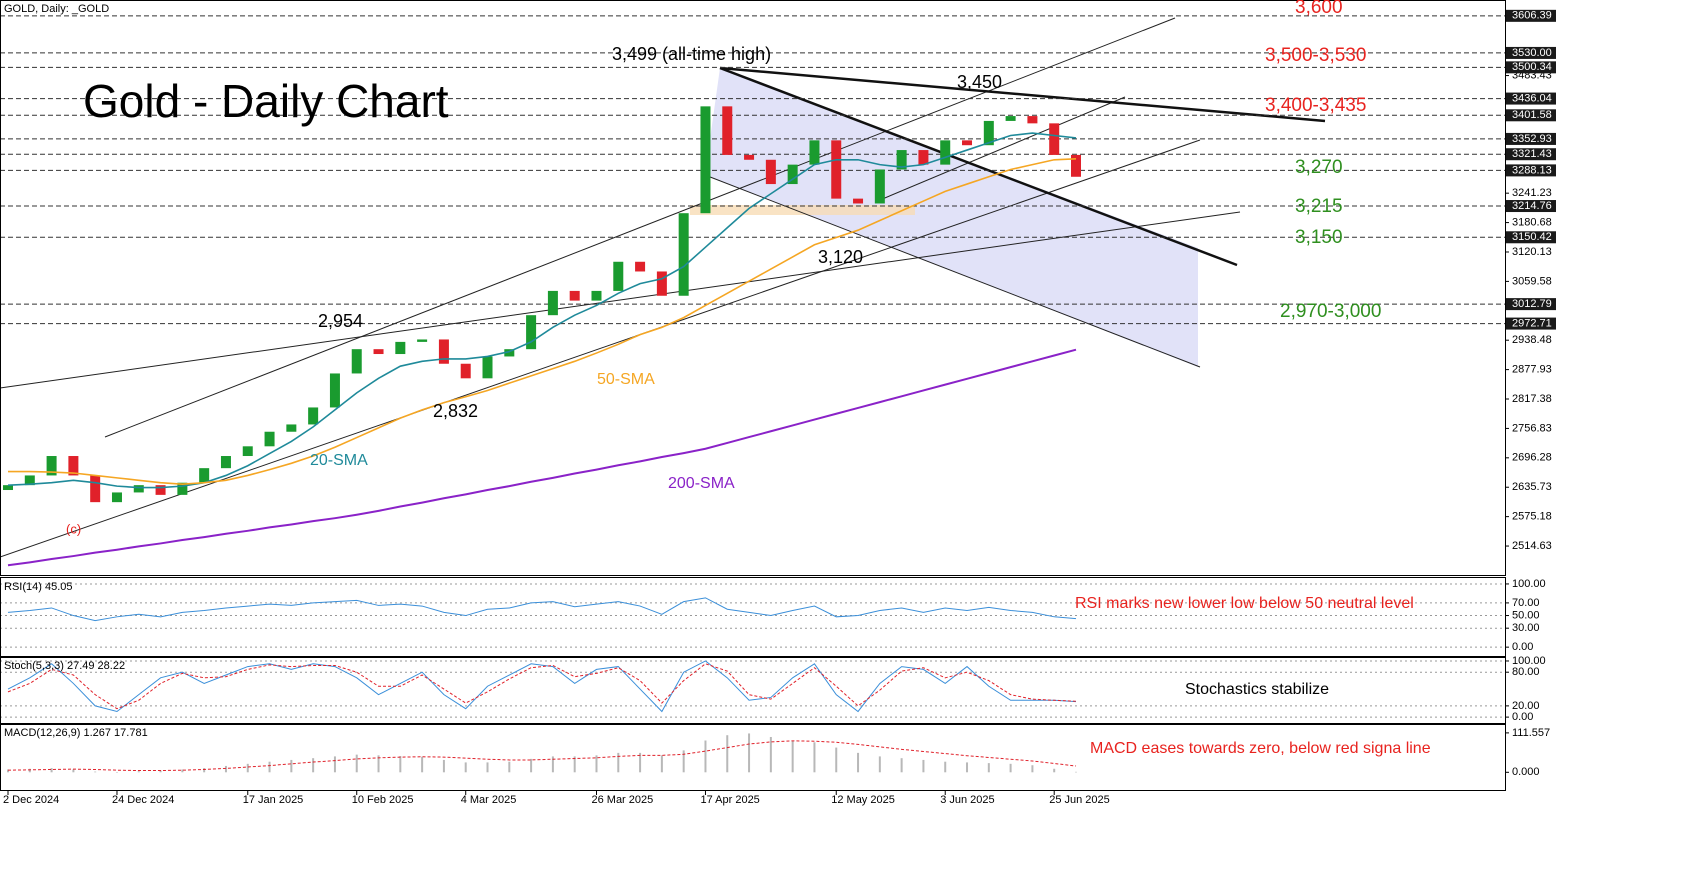 The height and width of the screenshot is (882, 1708). I want to click on level-label: 3012.79, so click(1532, 304).